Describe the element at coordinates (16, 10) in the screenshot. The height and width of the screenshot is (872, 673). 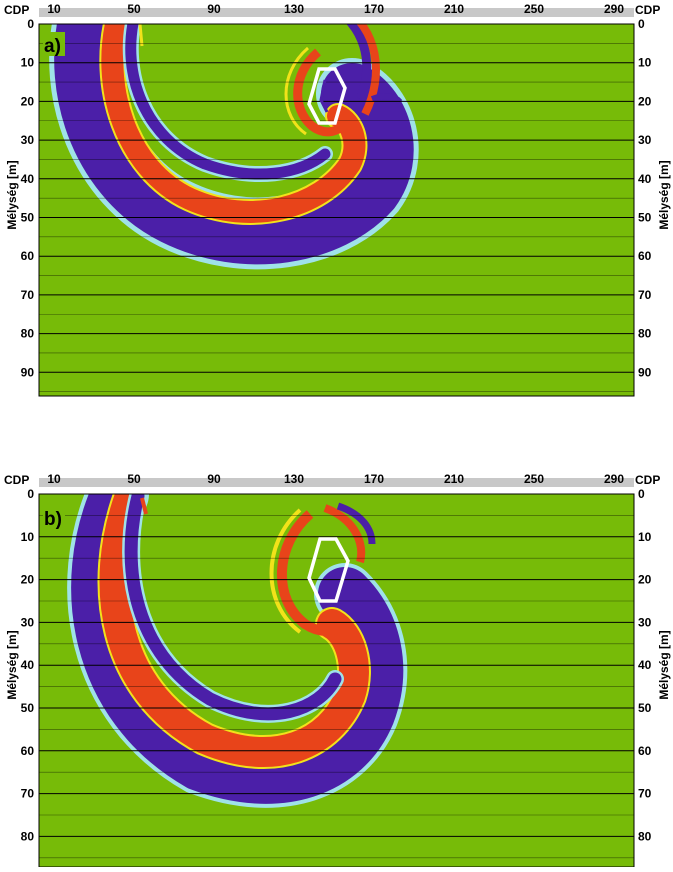
I see `panel-a-cdp-left: CDP` at that location.